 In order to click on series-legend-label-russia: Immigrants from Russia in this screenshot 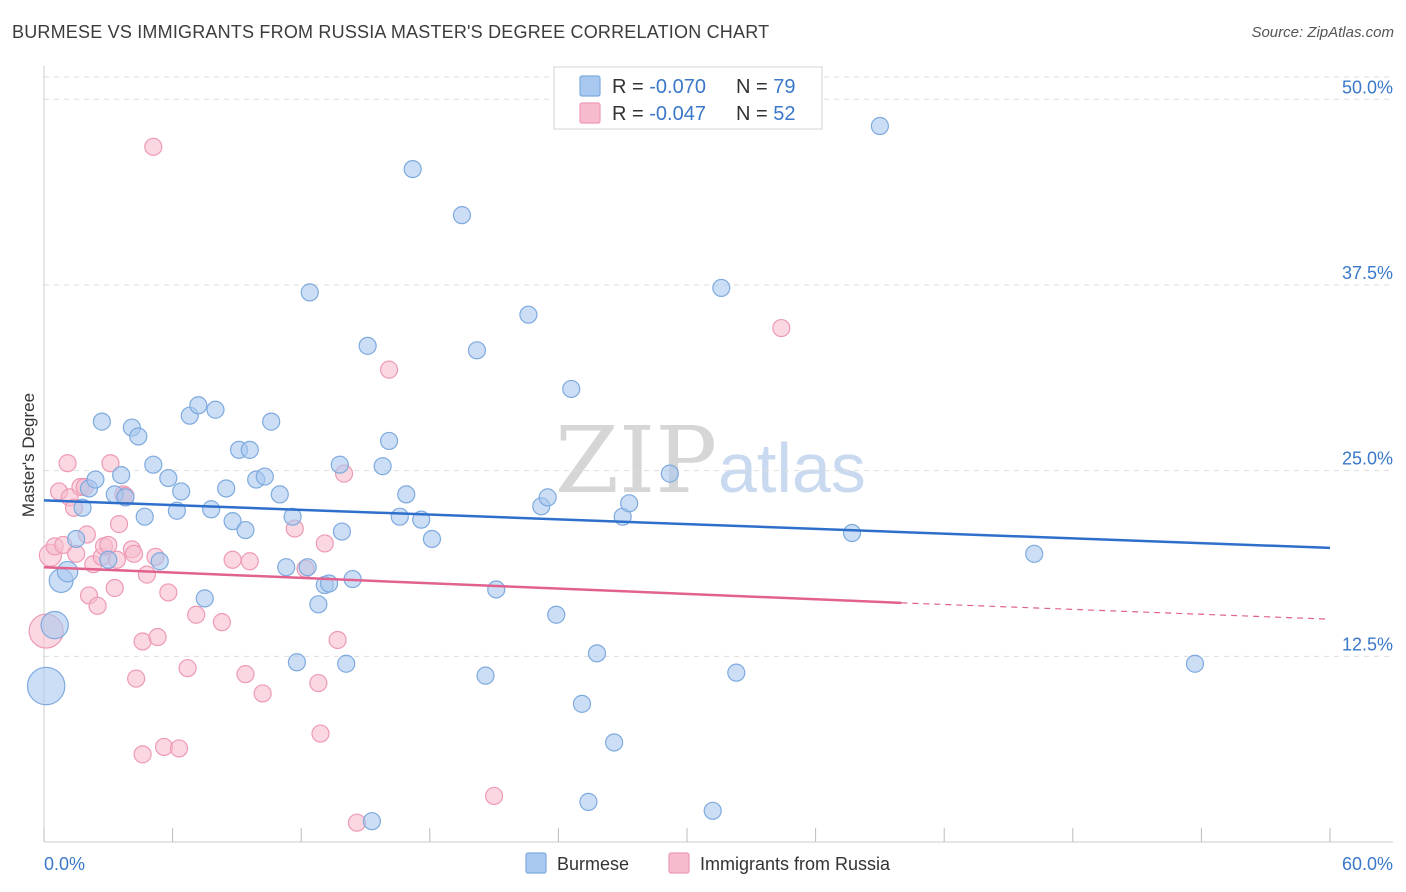, I will do `click(795, 864)`.